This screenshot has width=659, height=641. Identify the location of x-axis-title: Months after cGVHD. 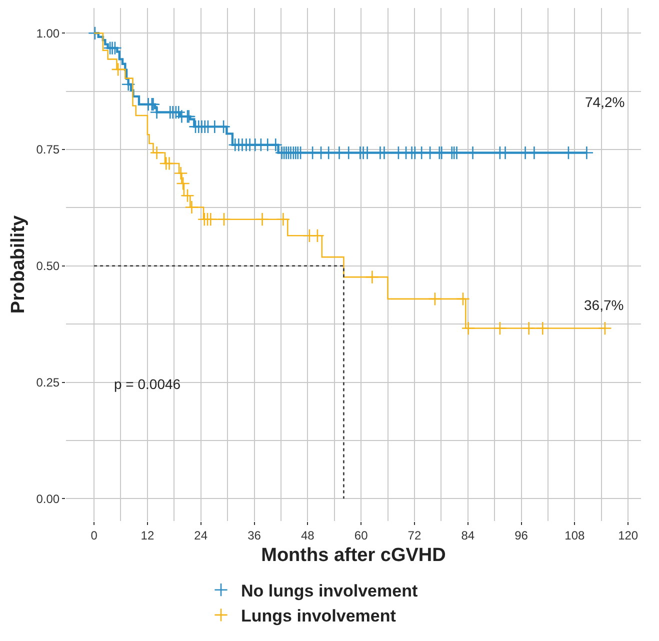
(353, 555).